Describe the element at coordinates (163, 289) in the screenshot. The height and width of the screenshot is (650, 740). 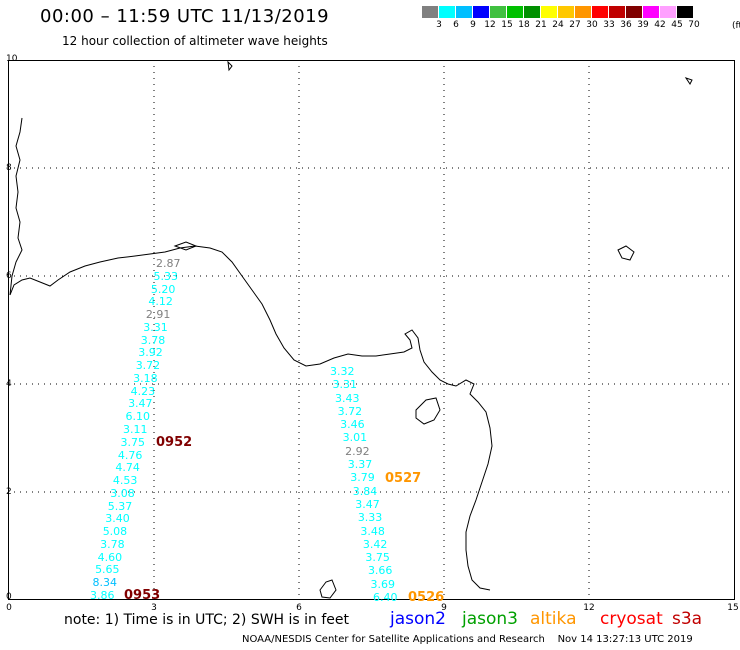
I see `wave-height-value: 5.20` at that location.